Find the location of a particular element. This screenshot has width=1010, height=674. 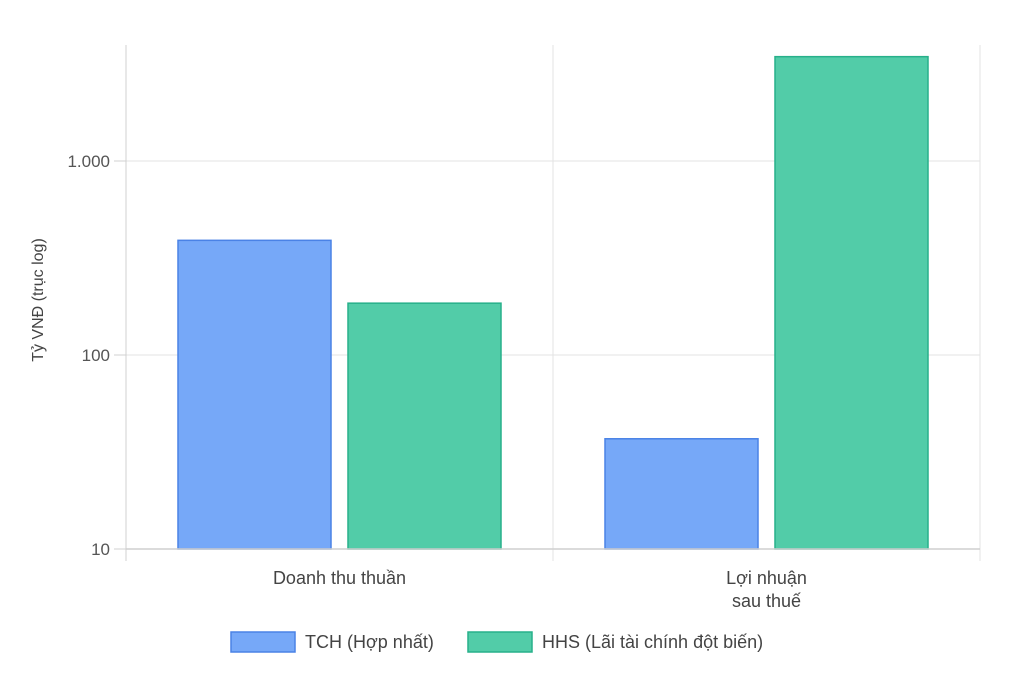

legend-label: TCH (Hợp nhất) is located at coordinates (369, 642).